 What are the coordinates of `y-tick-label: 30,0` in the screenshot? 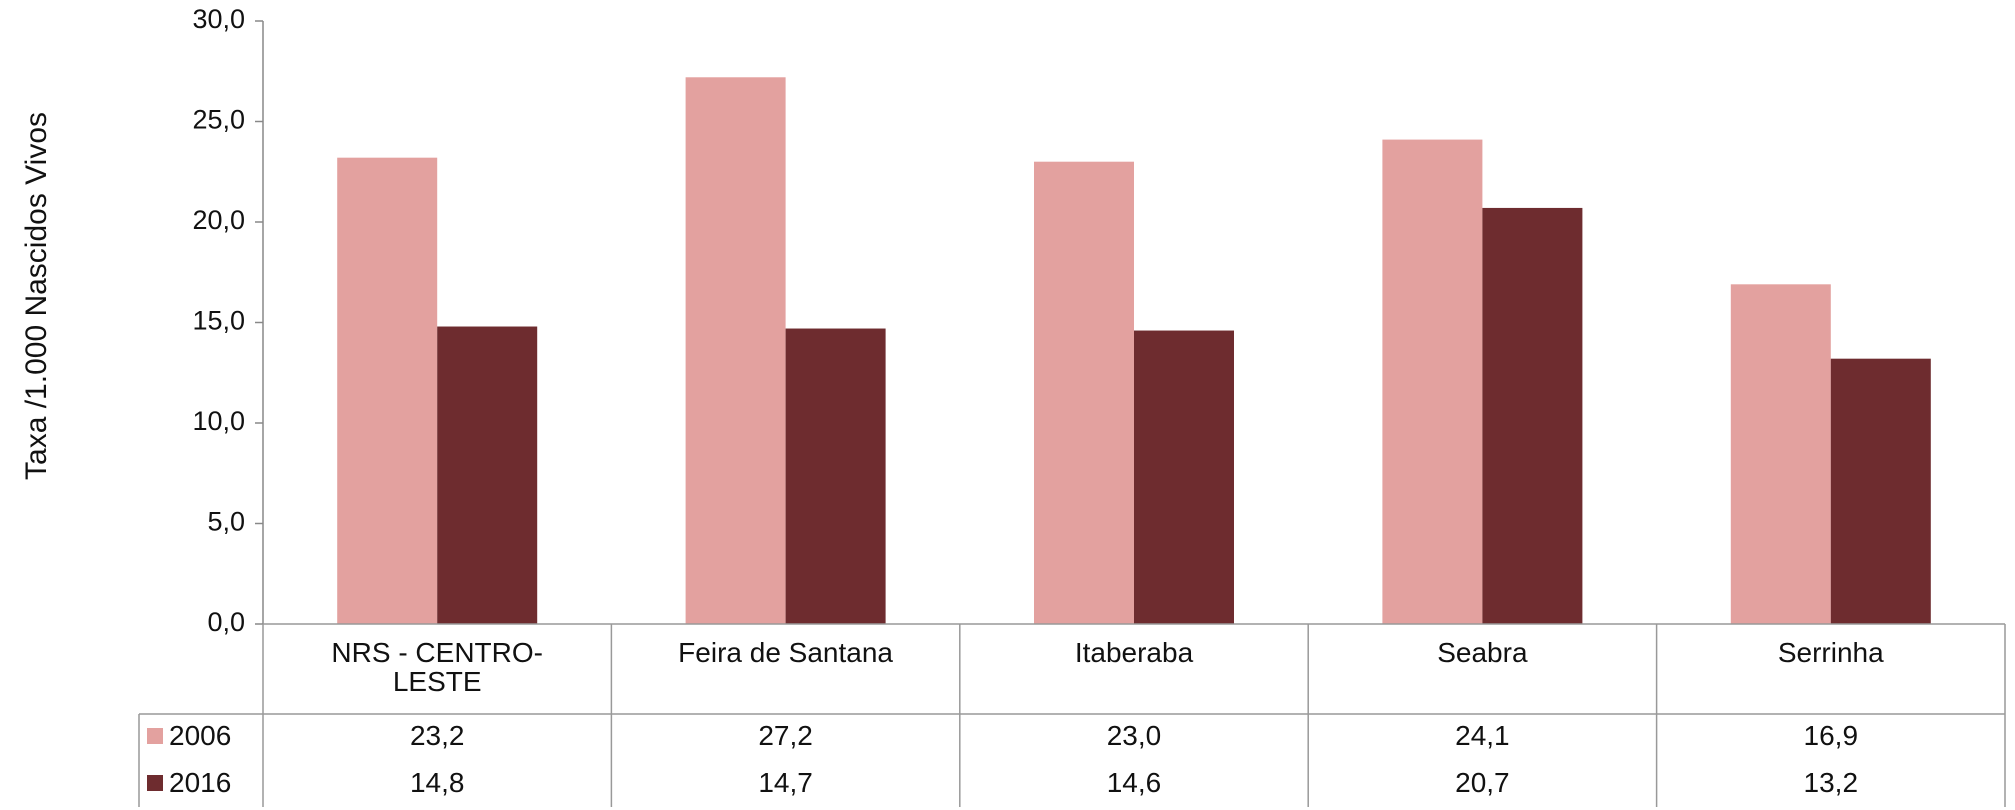 It's located at (218, 19).